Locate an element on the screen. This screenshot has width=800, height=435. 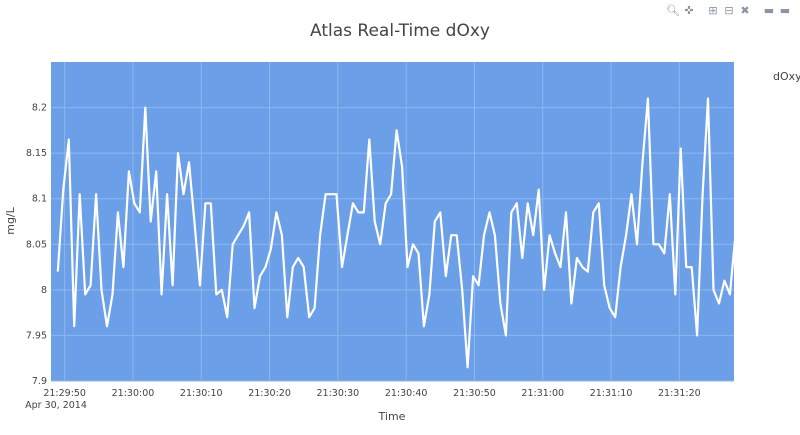
x-tick-label: 21:31:00 is located at coordinates (542, 393).